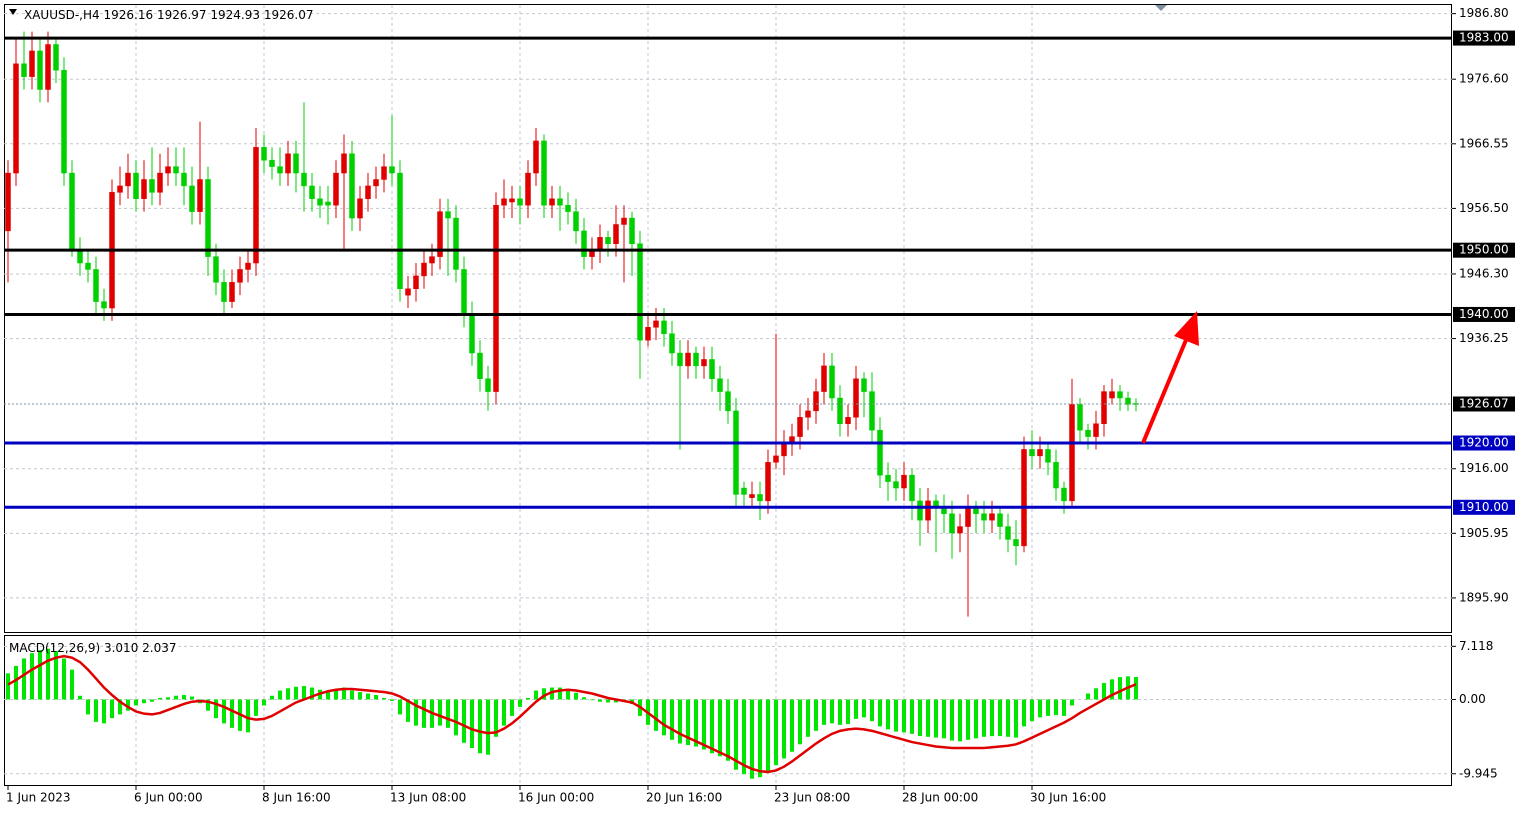 The height and width of the screenshot is (813, 1526). What do you see at coordinates (128, 15) in the screenshot?
I see `open-value: 1926.16` at bounding box center [128, 15].